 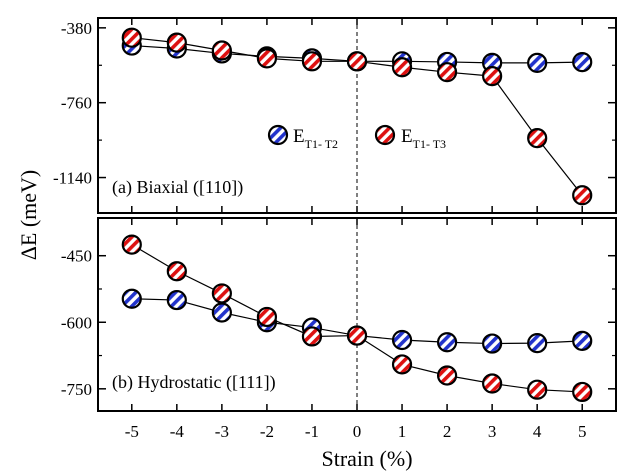 What do you see at coordinates (267, 431) in the screenshot?
I see `x-tick-label: -2` at bounding box center [267, 431].